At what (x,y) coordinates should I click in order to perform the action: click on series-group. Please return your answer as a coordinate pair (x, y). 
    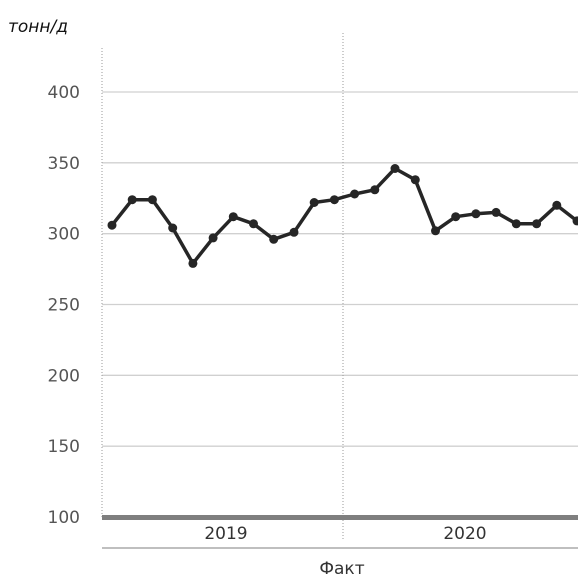
    Looking at the image, I should click on (342, 216).